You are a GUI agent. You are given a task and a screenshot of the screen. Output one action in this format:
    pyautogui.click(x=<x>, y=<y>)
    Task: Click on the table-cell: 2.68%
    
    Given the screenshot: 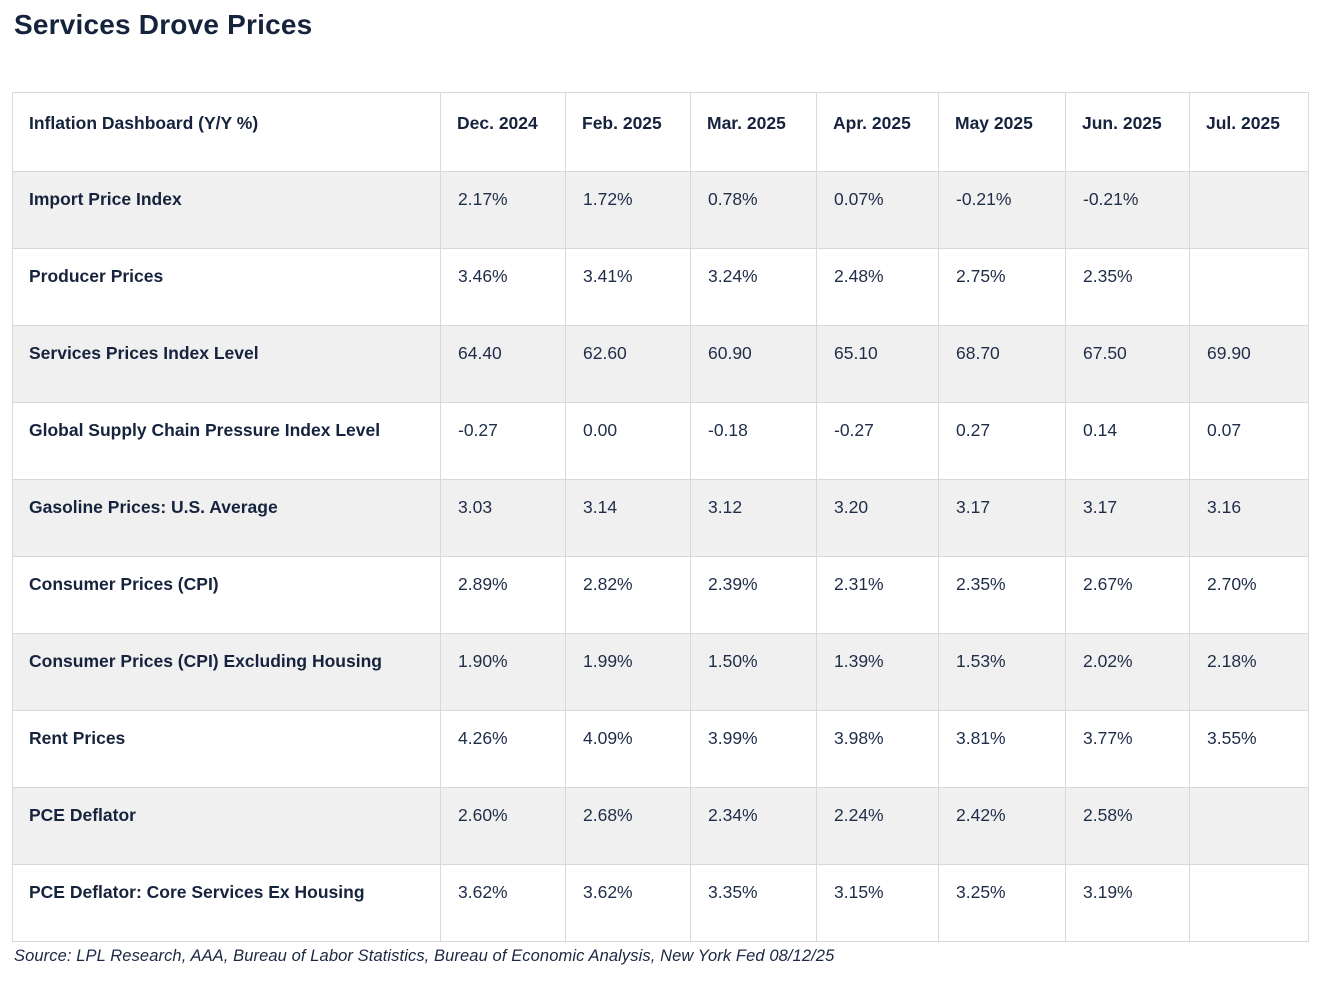 What is the action you would take?
    pyautogui.click(x=628, y=826)
    